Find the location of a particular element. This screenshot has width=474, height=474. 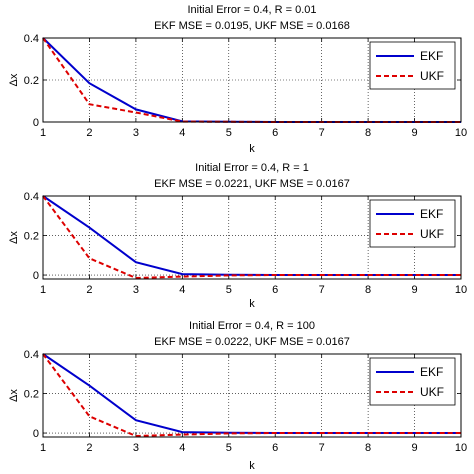

chart-title: Initial Error = 0.4, R = 100 is located at coordinates (252, 326).